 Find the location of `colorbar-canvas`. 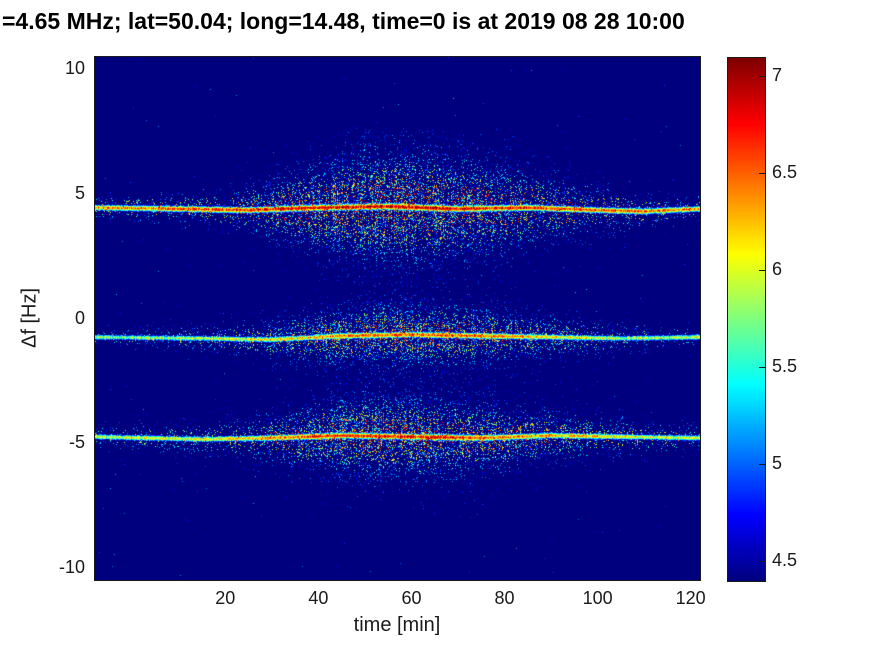

colorbar-canvas is located at coordinates (746, 319).